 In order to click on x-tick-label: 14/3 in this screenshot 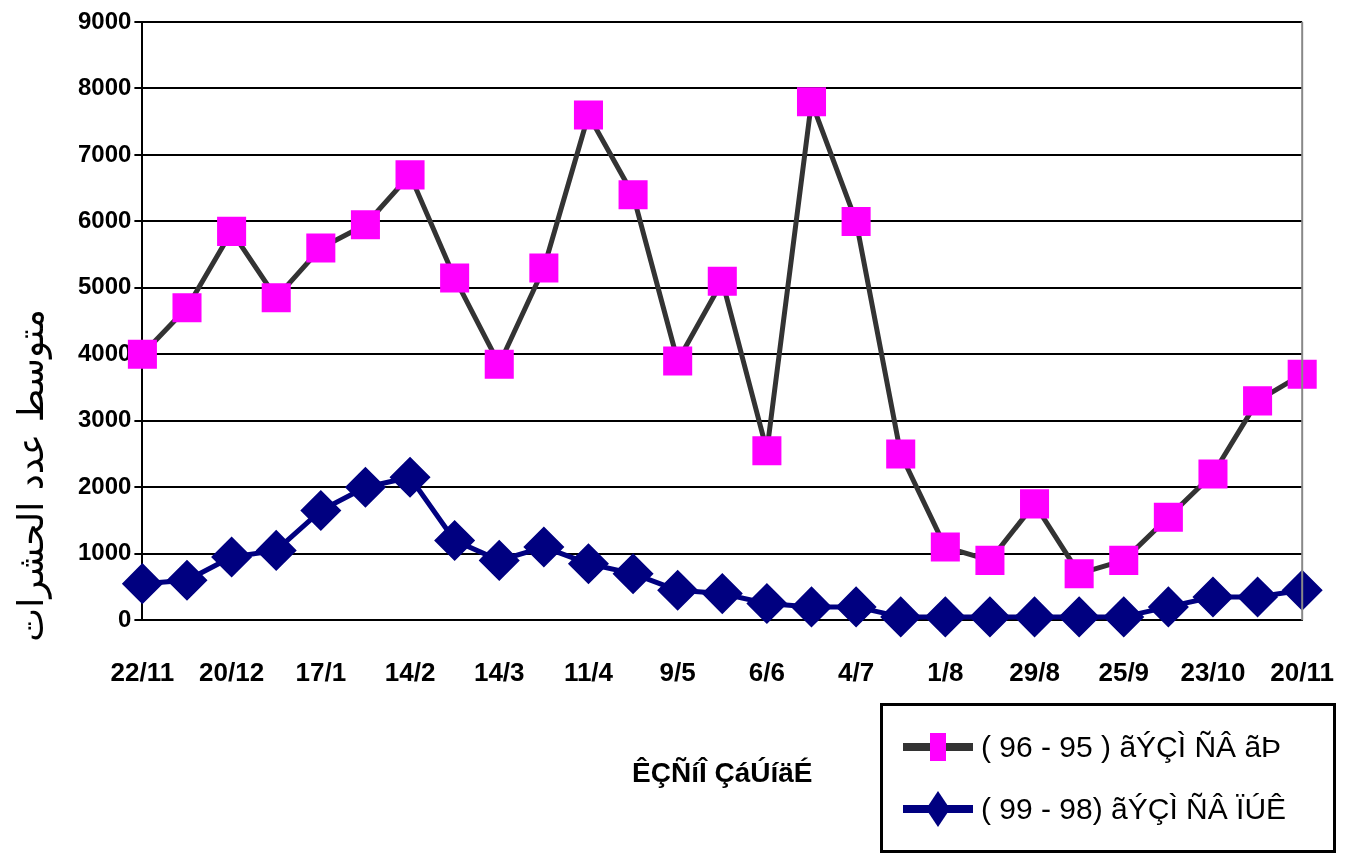, I will do `click(499, 671)`.